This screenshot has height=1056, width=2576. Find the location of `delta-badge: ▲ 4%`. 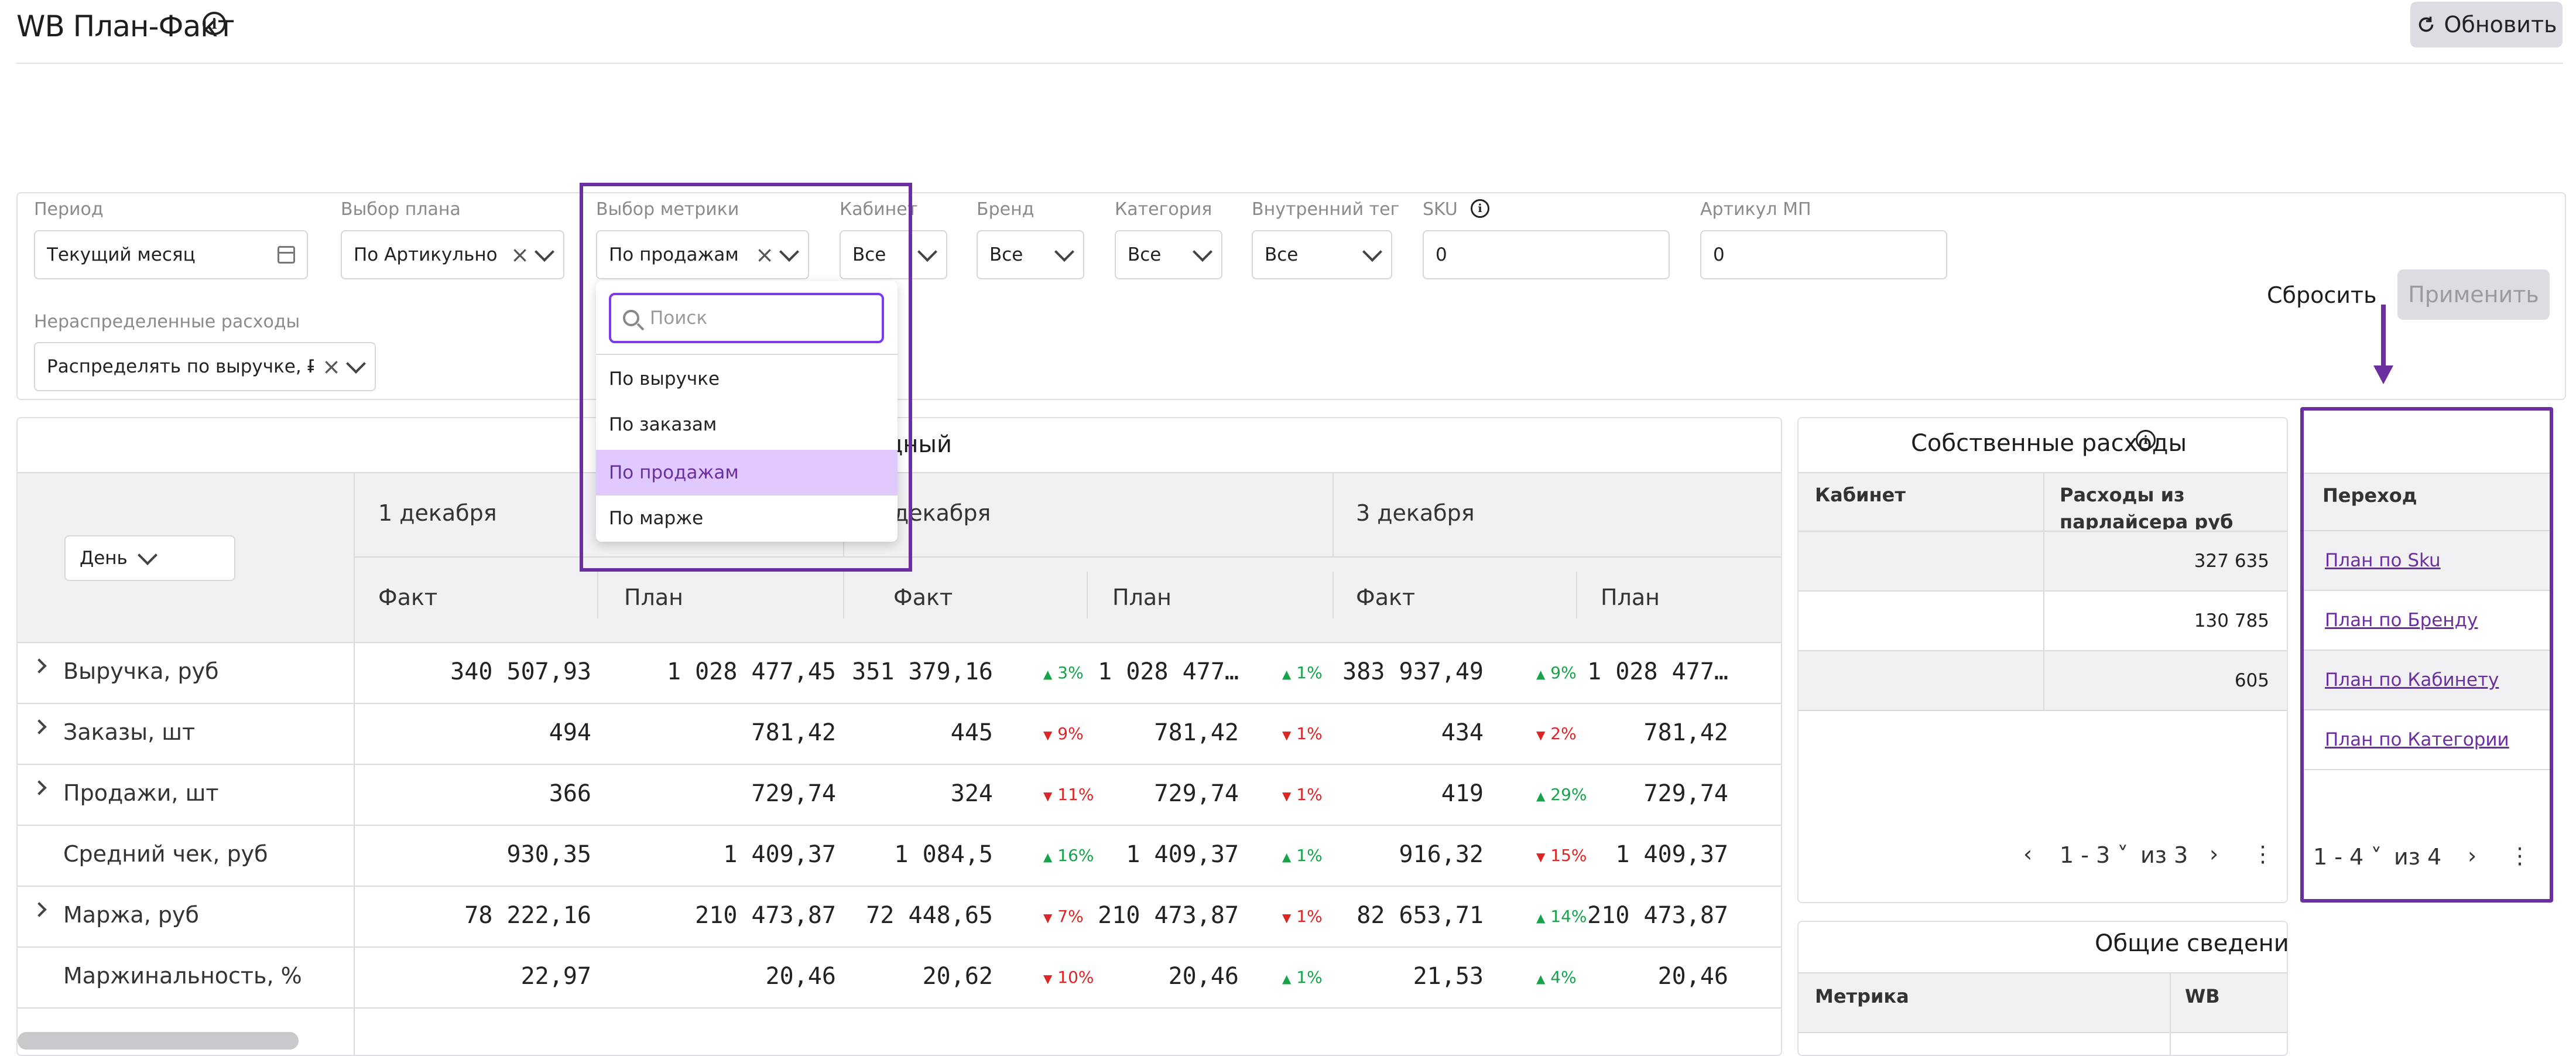

delta-badge: ▲ 4% is located at coordinates (1556, 977).